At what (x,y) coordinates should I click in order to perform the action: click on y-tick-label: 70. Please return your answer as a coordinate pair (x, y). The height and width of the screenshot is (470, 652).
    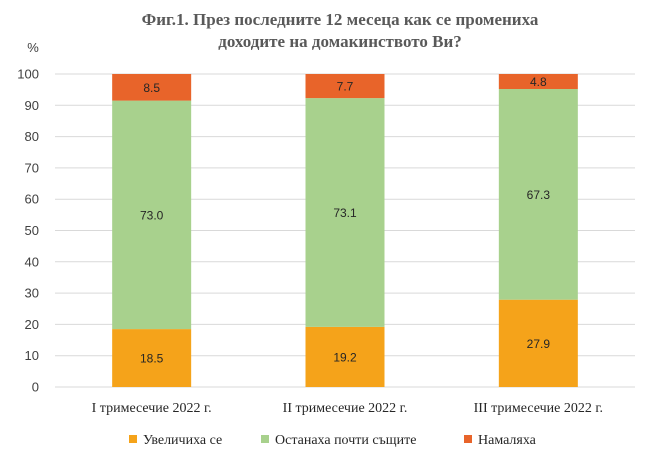
    Looking at the image, I should click on (32, 167).